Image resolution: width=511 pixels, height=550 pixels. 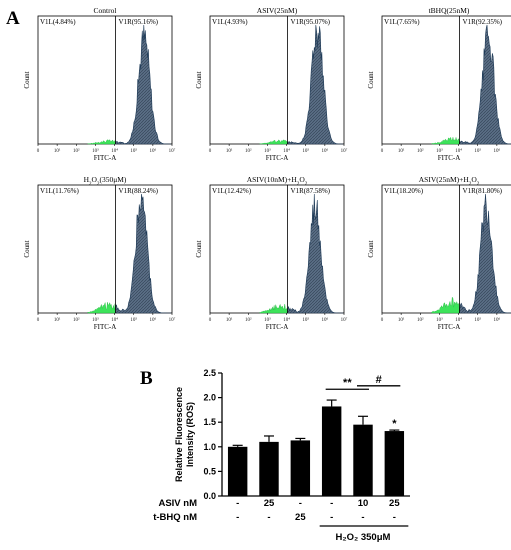 What do you see at coordinates (209, 447) in the screenshot?
I see `y-tick-label: 1.0` at bounding box center [209, 447].